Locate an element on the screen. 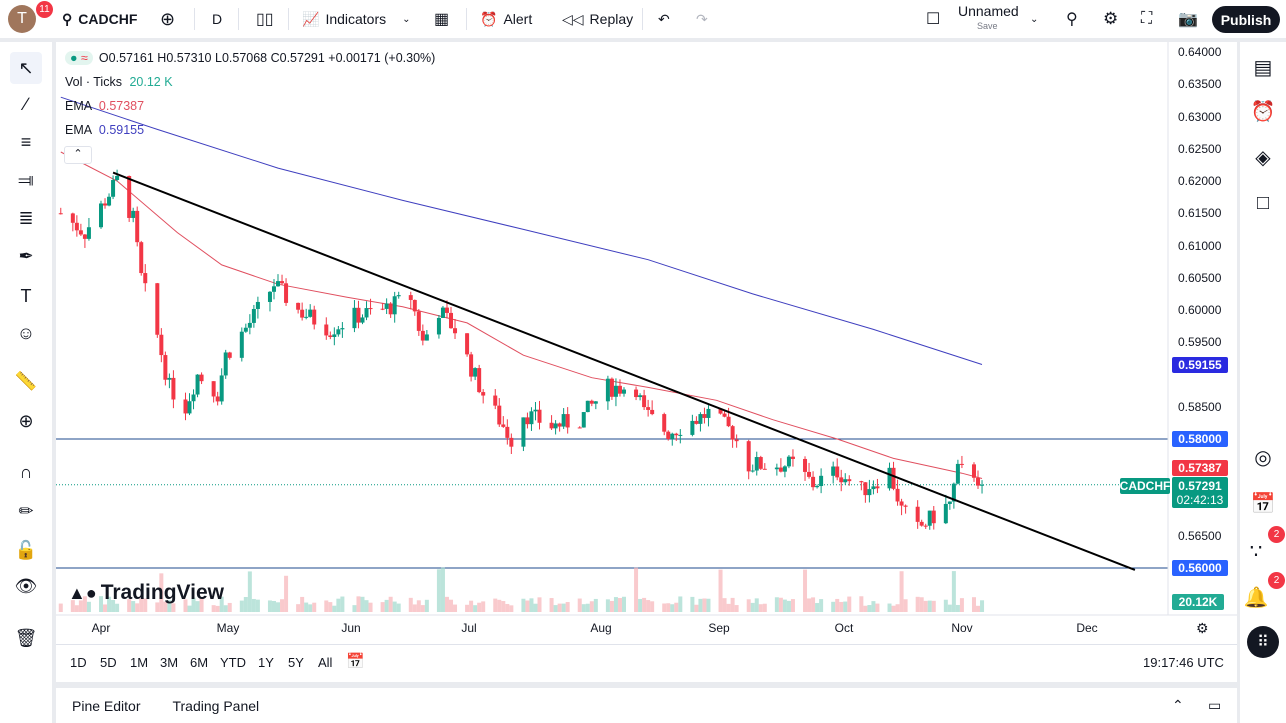 This screenshot has height=723, width=1286. layers-icon: ◈ is located at coordinates (1263, 157).